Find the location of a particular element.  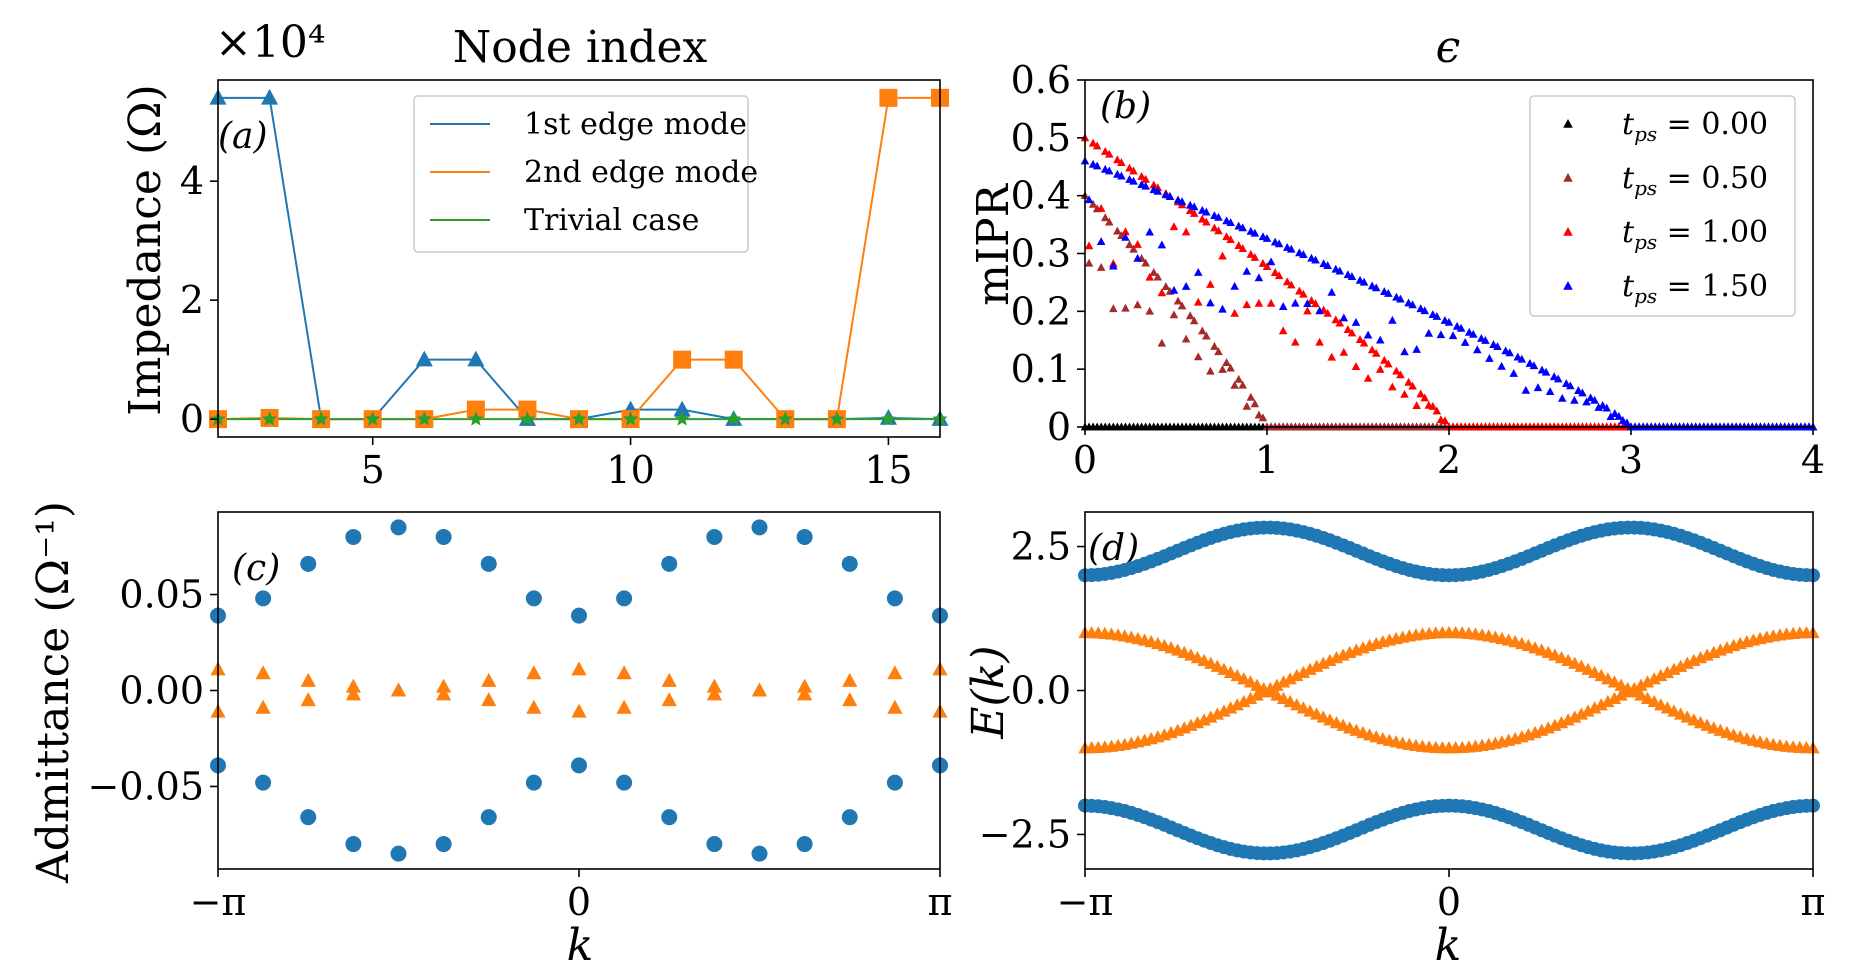

panel-a-ticks: 5 10 15 0 2 4 is located at coordinates (546, 325).